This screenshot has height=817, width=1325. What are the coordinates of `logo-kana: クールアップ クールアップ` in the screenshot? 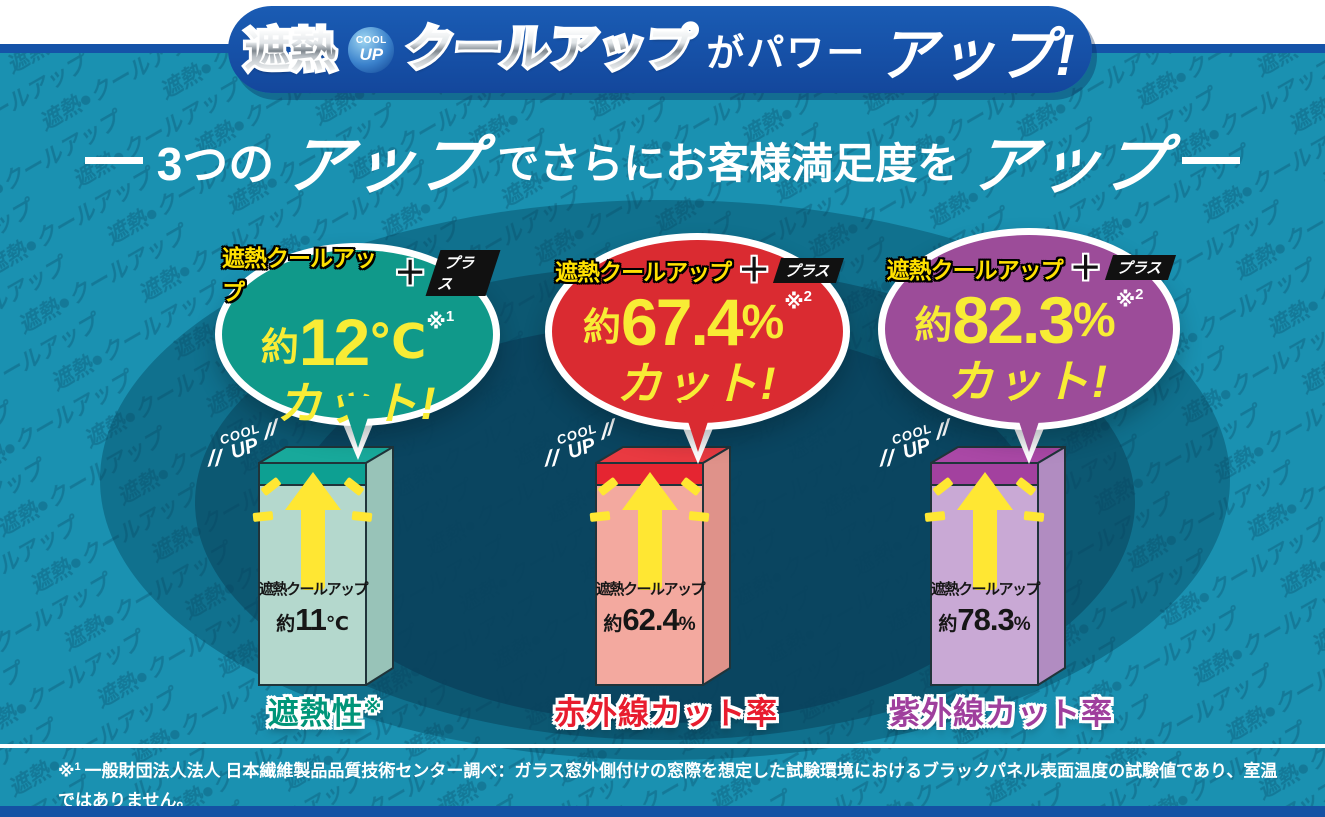 It's located at (551, 49).